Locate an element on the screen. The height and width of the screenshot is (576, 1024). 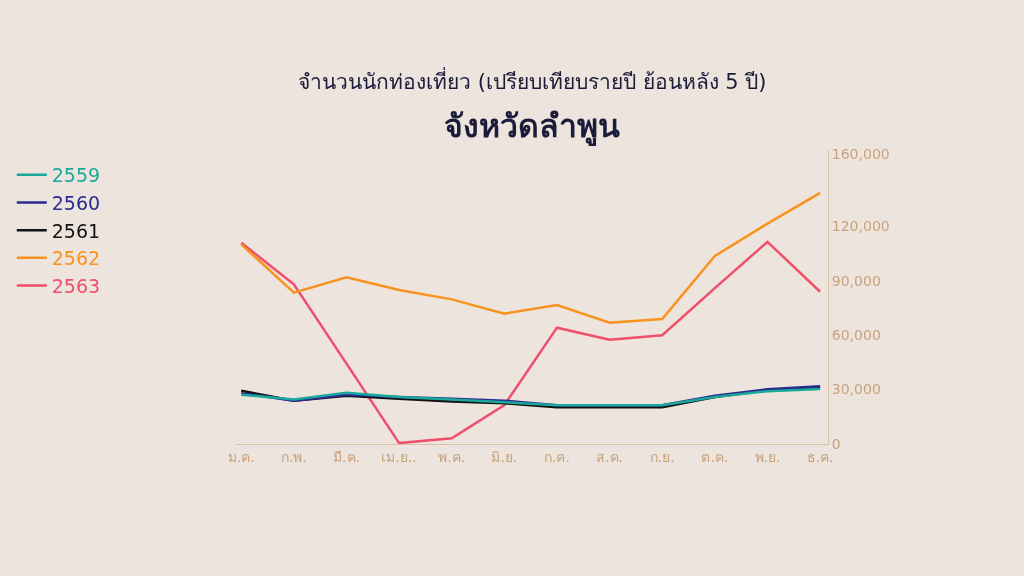
chart-title: จังหวัดลำพูน is located at coordinates (532, 127).